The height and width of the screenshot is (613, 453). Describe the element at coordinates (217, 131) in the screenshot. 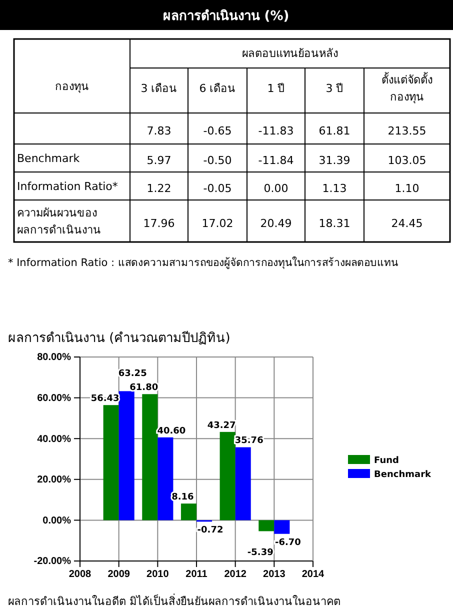

I see `data-label: -0.65` at that location.